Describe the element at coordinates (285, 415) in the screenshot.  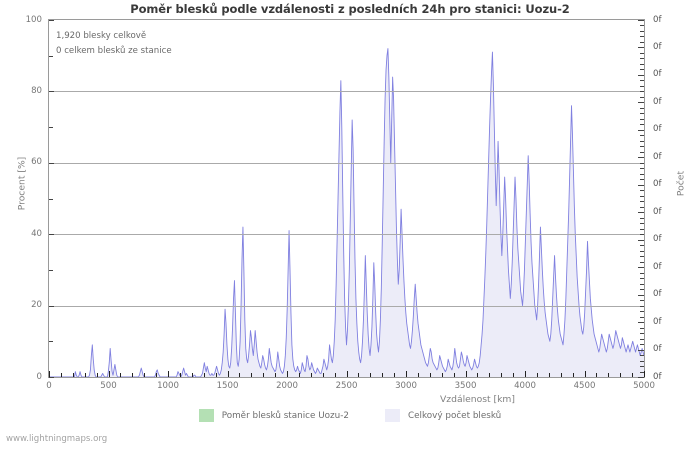
I see `legend-label: Poměr blesků stanice Uozu-2` at that location.